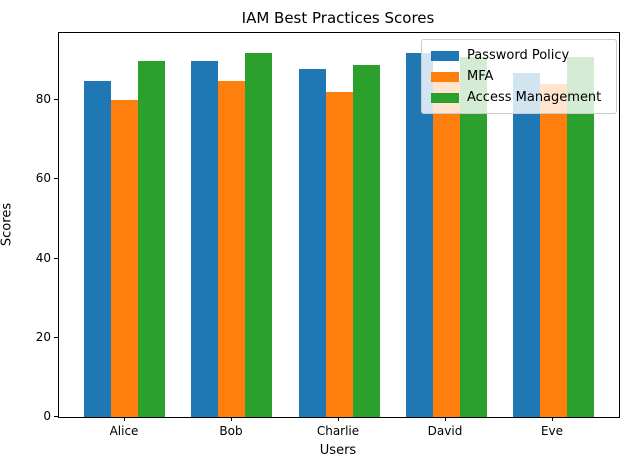 The height and width of the screenshot is (470, 630). I want to click on legend: Password Policy MFA Access Management, so click(519, 76).